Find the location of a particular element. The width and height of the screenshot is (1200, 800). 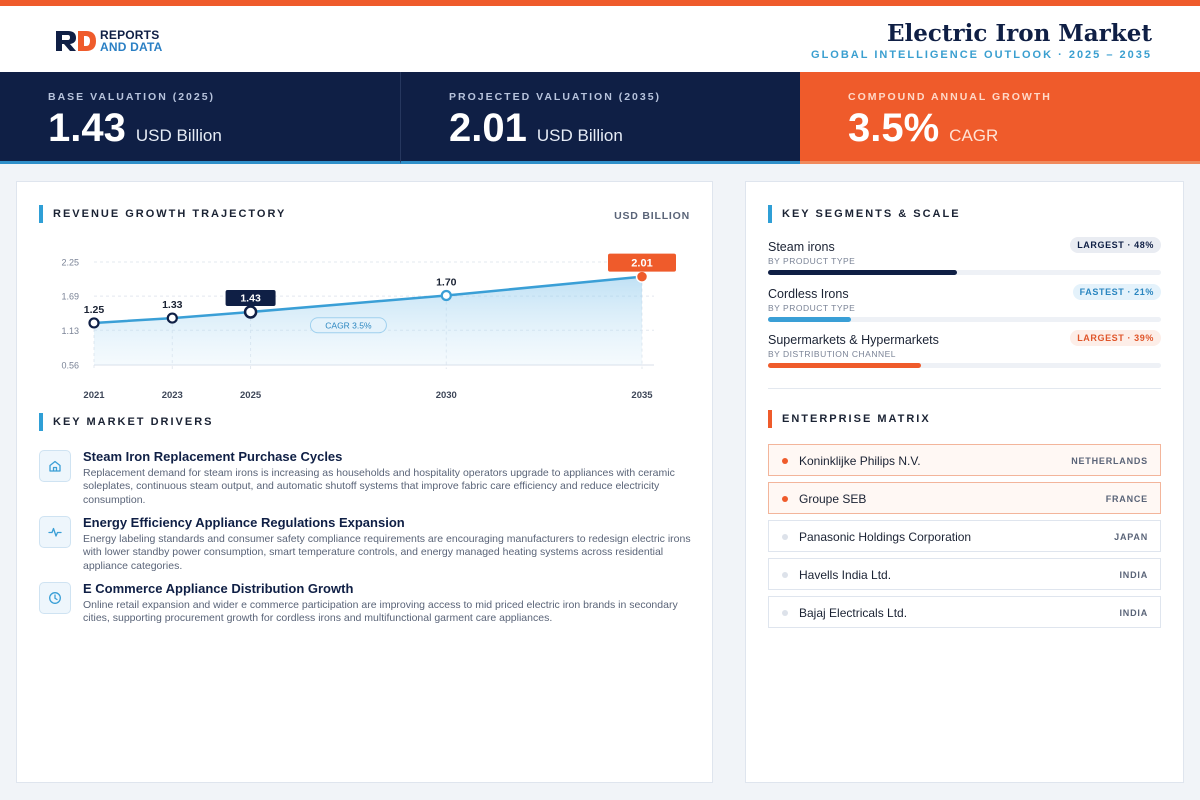

enterprise-section-header: ENTERPRISE MATRIX is located at coordinates (849, 419).